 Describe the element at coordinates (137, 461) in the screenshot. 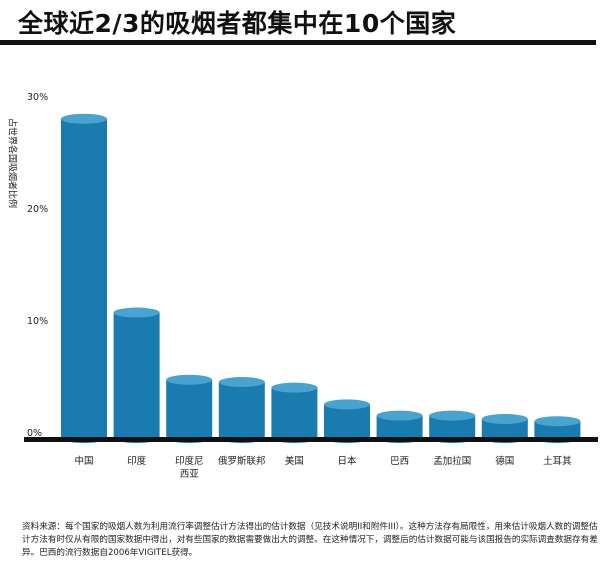

I see `x-tick-label: 印度` at that location.